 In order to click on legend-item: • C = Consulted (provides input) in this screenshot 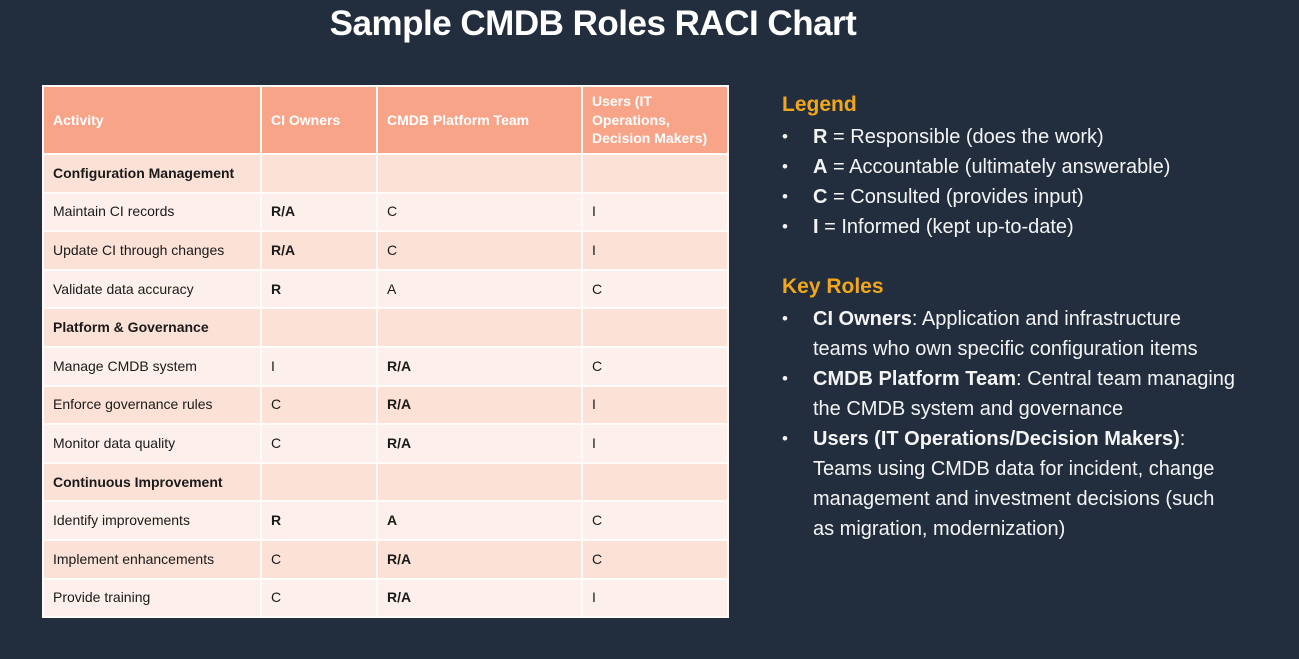, I will do `click(1017, 197)`.